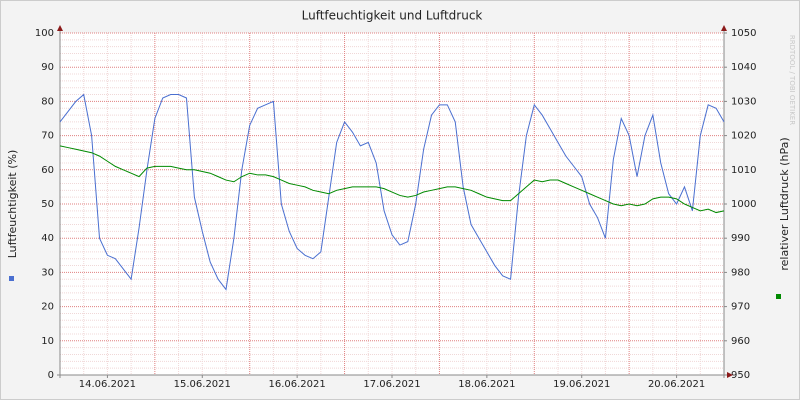 The height and width of the screenshot is (400, 800). I want to click on y-tick-label: 100, so click(44, 33).